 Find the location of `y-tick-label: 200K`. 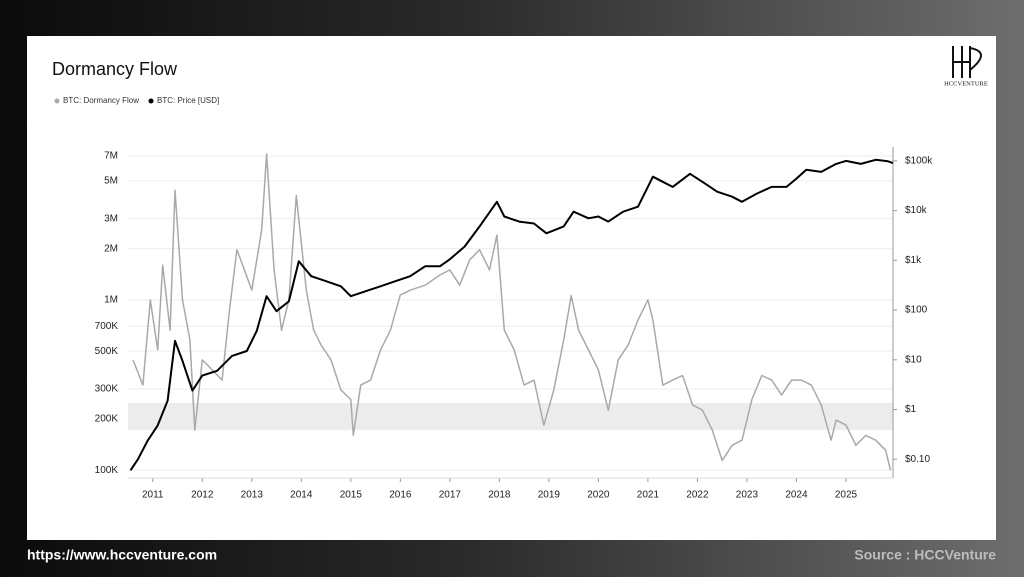

y-tick-label: 200K is located at coordinates (107, 419).